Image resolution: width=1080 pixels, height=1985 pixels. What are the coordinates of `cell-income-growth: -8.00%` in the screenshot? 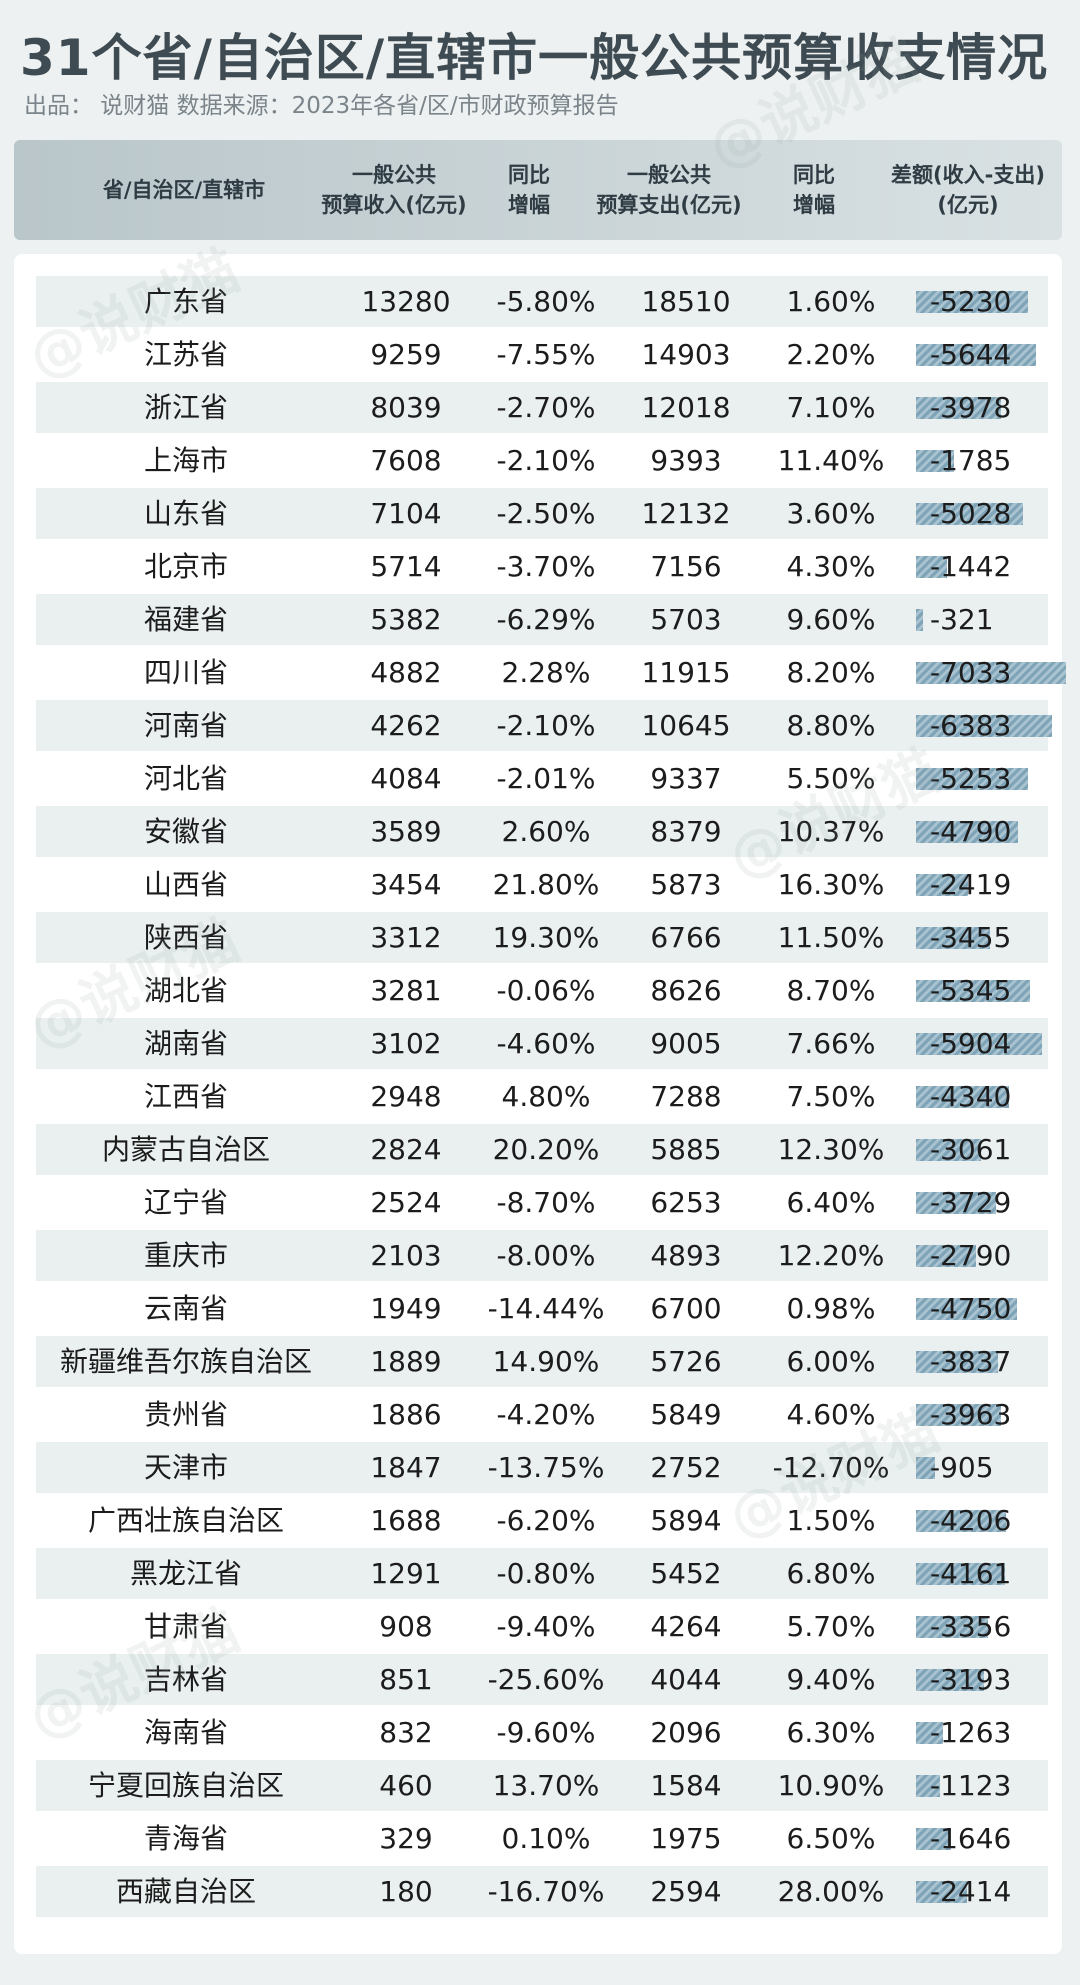 It's located at (546, 1255).